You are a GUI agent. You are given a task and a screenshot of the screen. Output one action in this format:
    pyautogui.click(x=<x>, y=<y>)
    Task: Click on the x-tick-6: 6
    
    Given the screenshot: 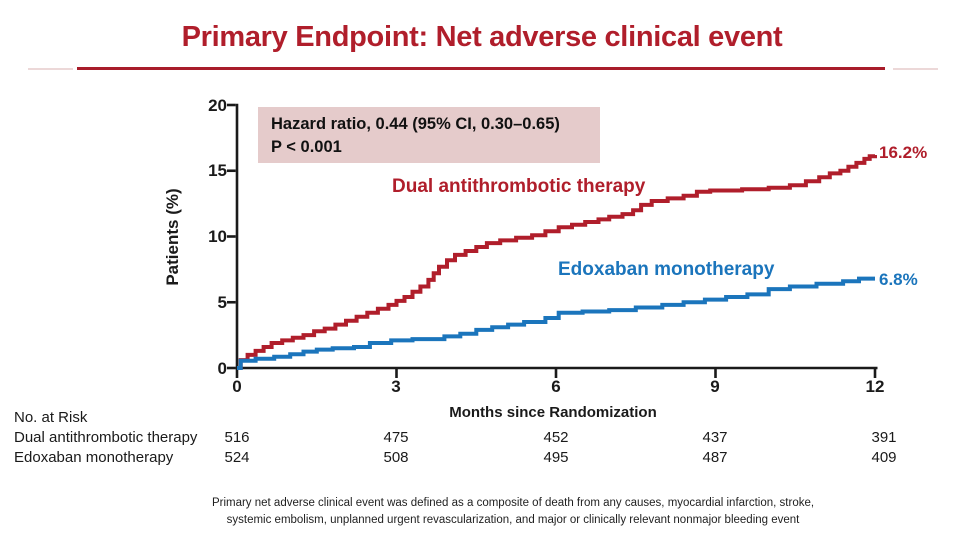 What is the action you would take?
    pyautogui.click(x=556, y=386)
    